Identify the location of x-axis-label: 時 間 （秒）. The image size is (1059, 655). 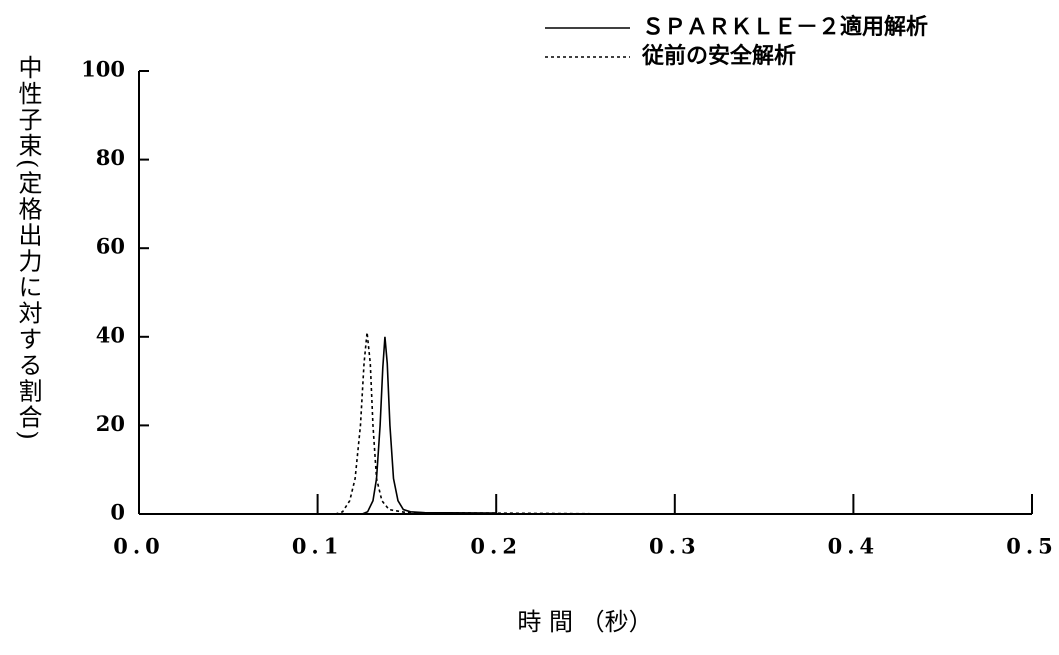
(584, 622).